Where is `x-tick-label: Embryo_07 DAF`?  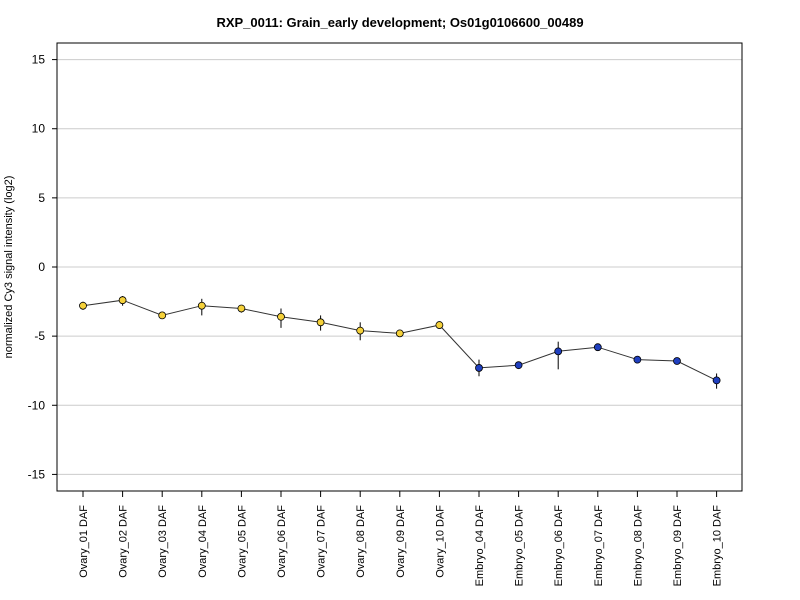 x-tick-label: Embryo_07 DAF is located at coordinates (599, 546).